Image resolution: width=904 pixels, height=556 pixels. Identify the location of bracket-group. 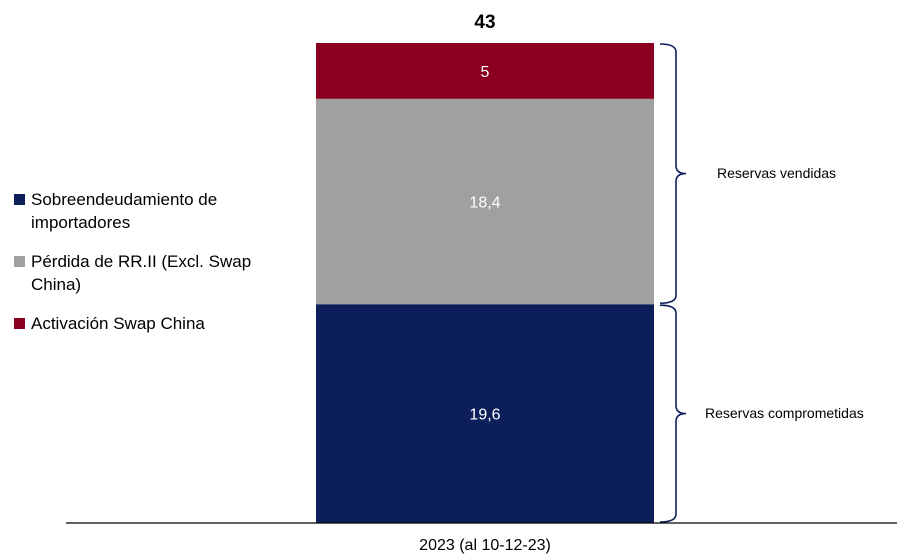
(673, 283).